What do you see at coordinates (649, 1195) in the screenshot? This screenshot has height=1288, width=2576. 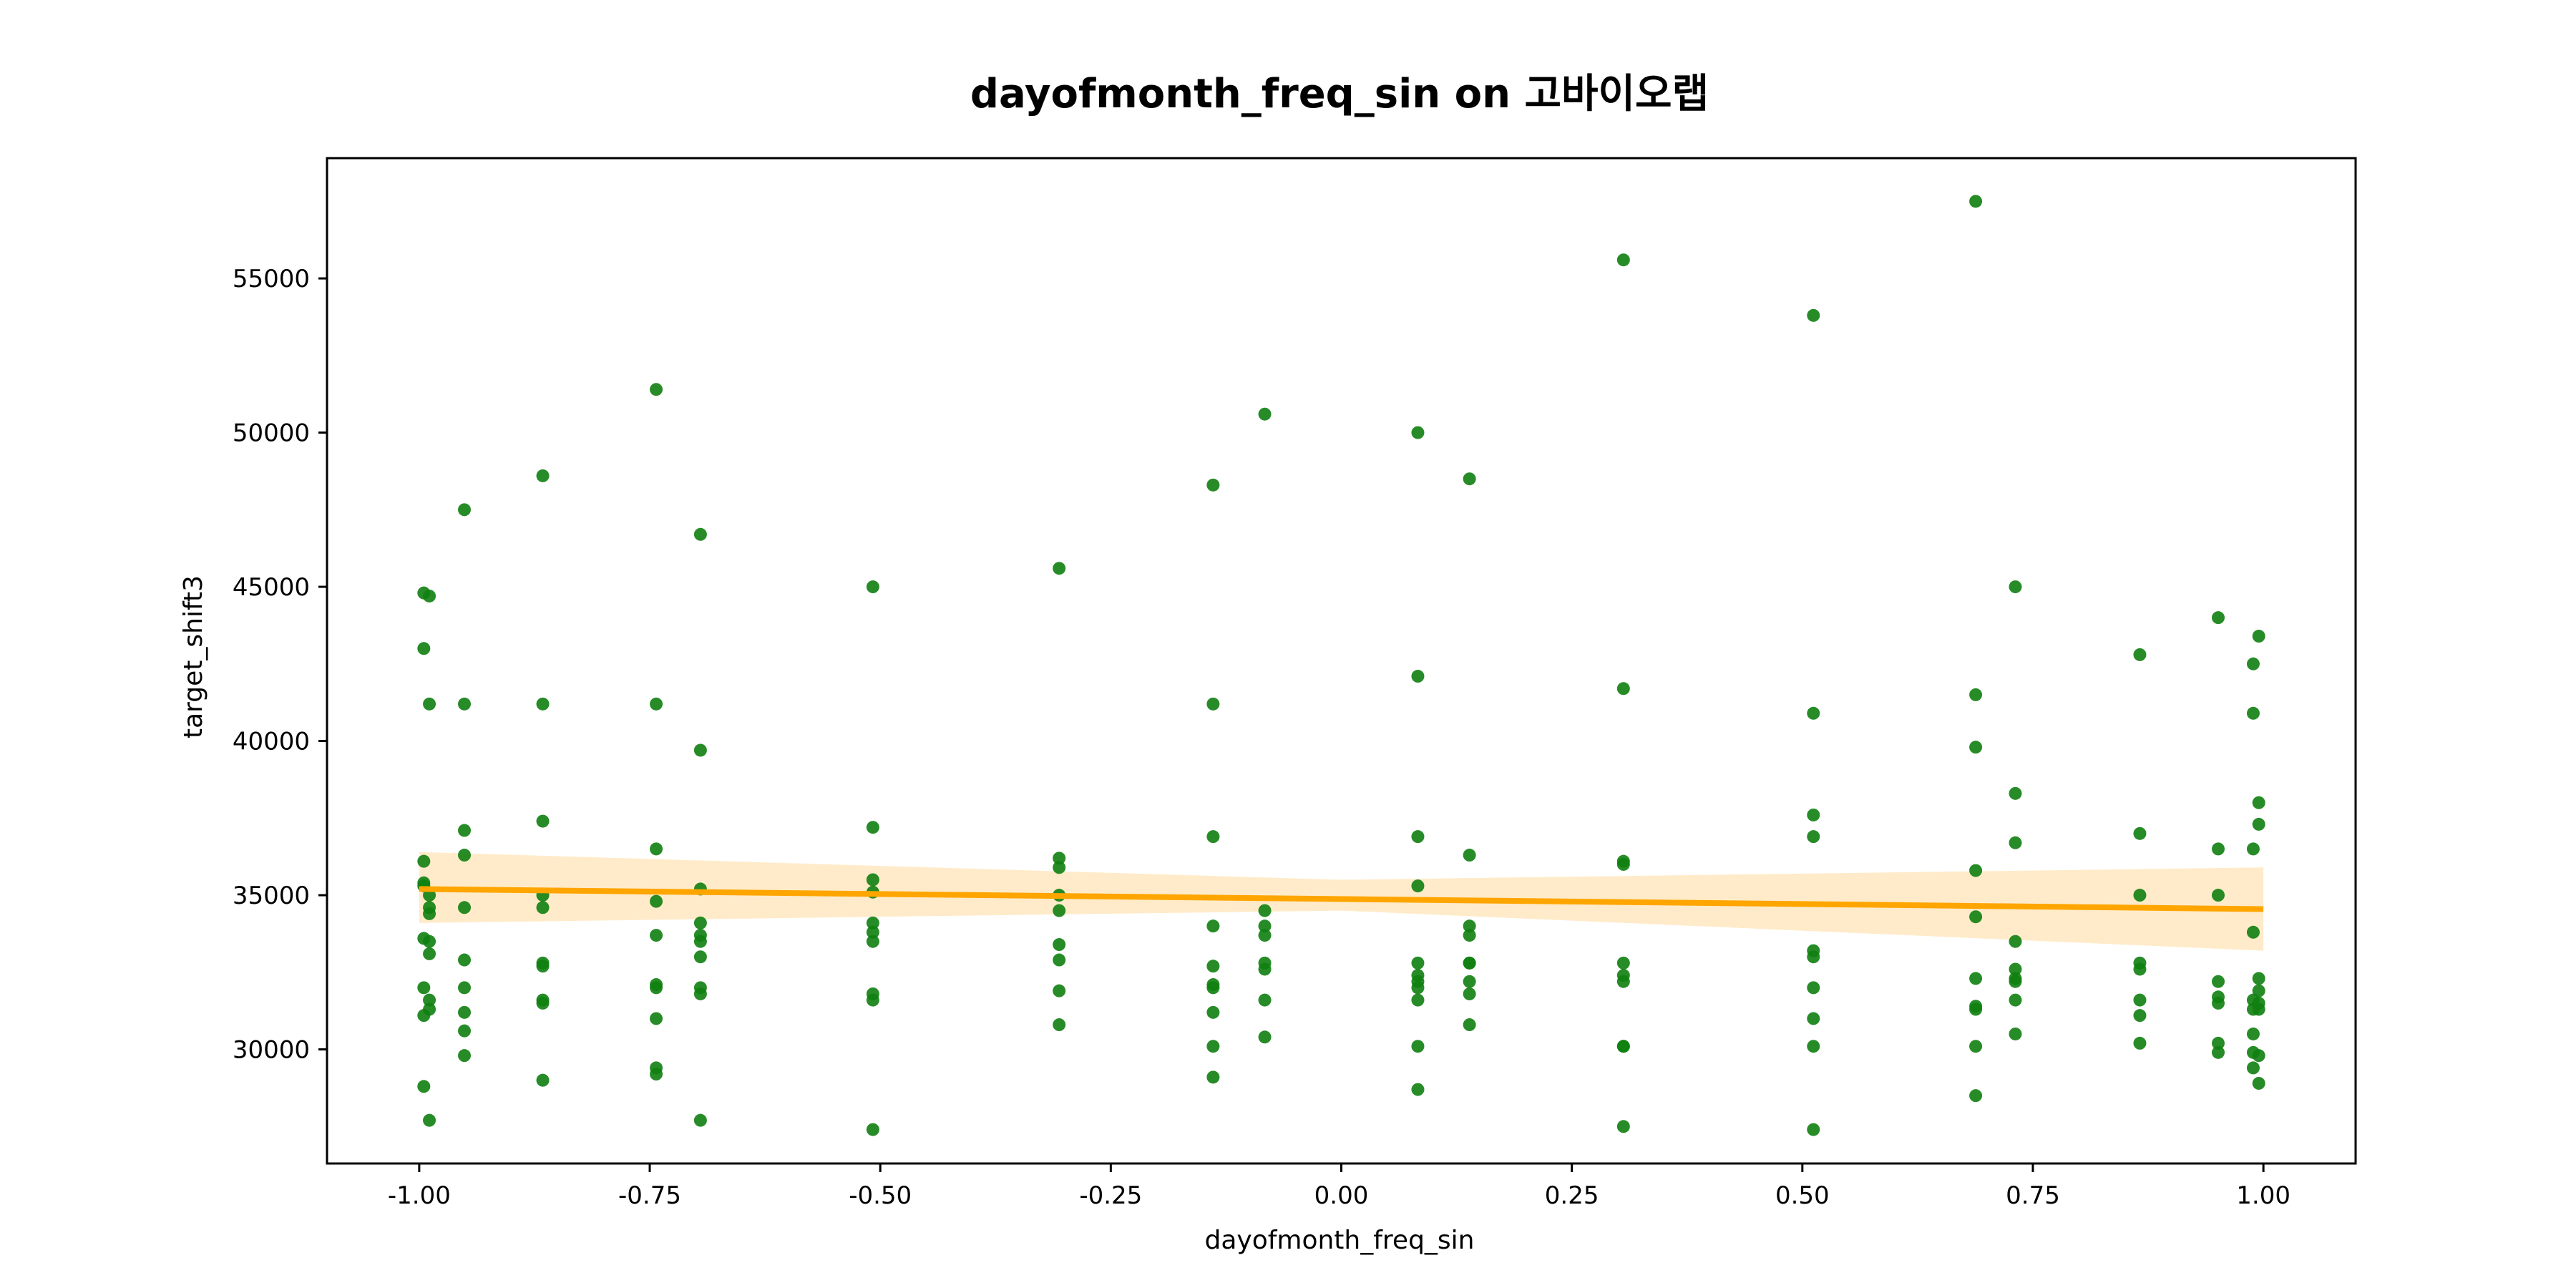 I see `x-tick-label: -0.75` at bounding box center [649, 1195].